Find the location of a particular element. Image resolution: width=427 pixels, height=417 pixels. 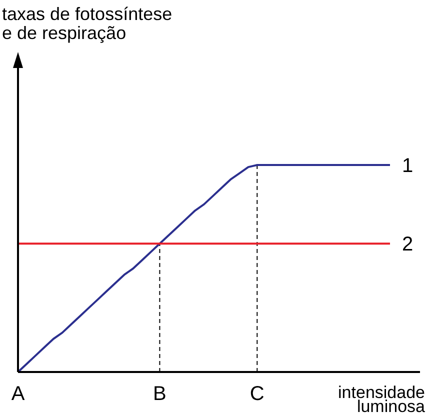

x-tick-label: B is located at coordinates (159, 394).